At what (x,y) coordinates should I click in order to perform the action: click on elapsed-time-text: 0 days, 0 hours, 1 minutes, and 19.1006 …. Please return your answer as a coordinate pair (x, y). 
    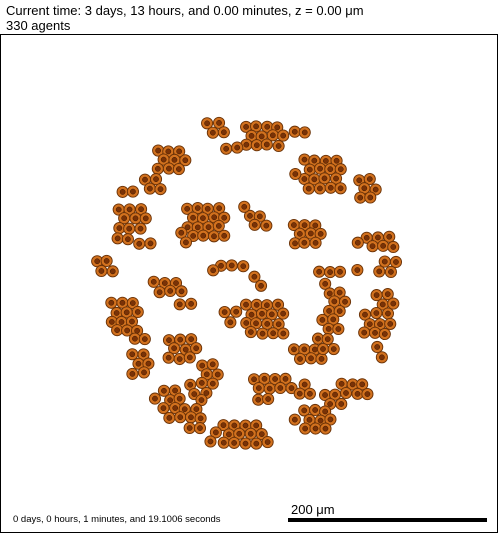
    Looking at the image, I should click on (117, 519).